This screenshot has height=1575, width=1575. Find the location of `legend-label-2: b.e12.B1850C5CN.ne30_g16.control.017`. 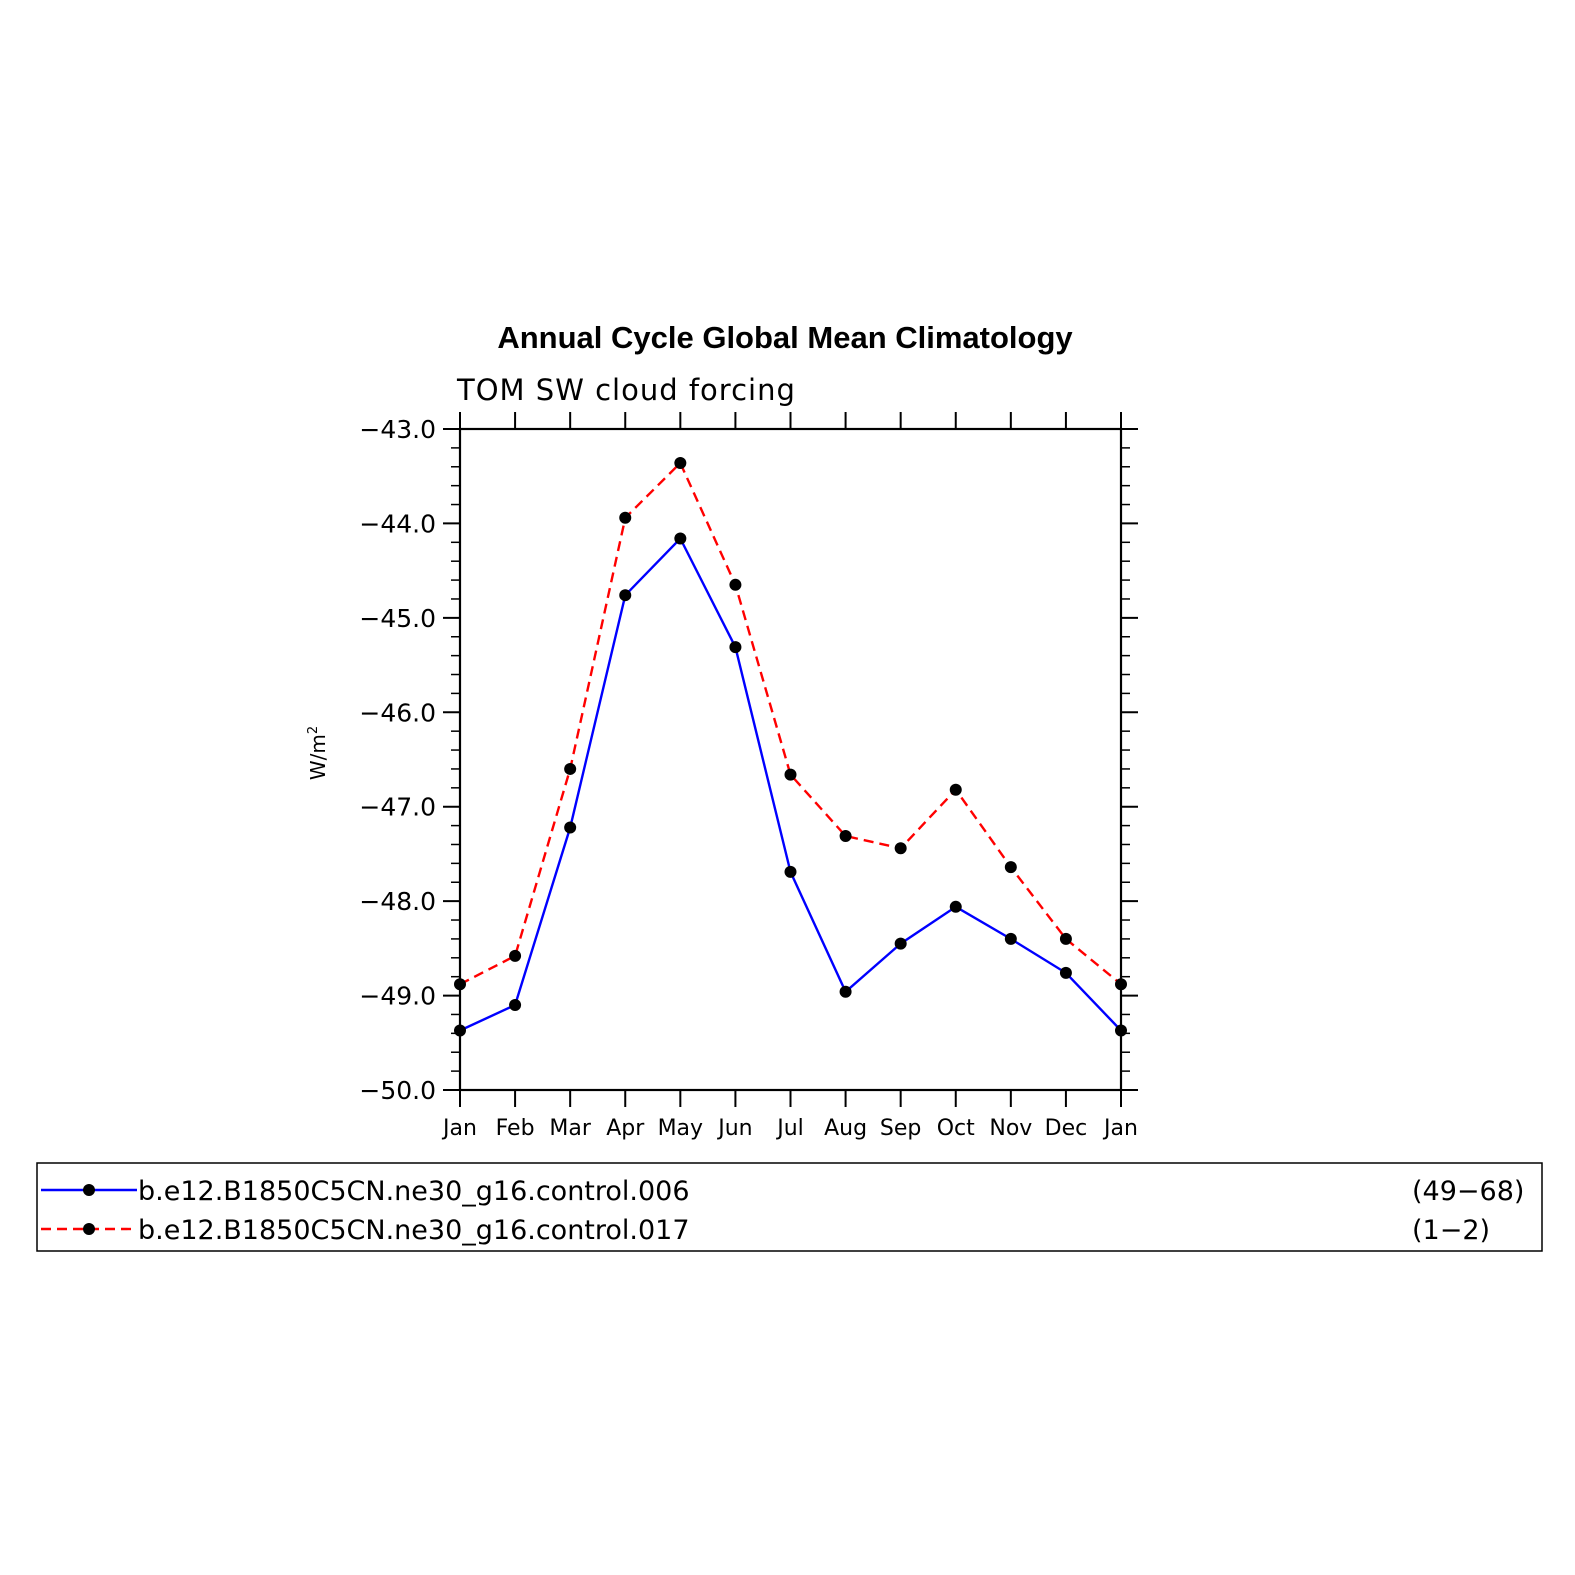

legend-label-2: b.e12.B1850C5CN.ne30_g16.control.017 is located at coordinates (414, 1230).